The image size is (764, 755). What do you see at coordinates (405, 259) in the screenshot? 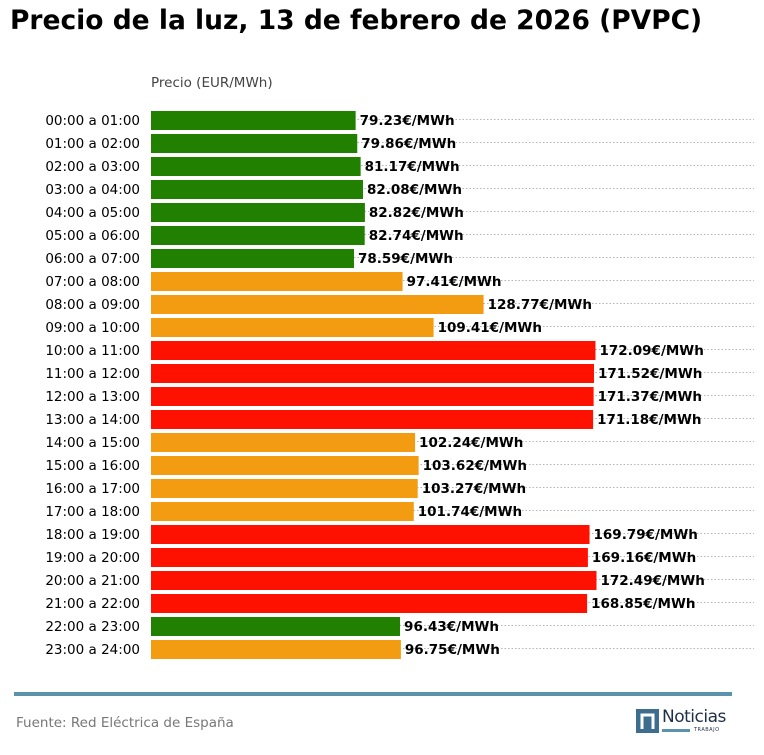
I see `data-label: 78.59€/MWh` at bounding box center [405, 259].